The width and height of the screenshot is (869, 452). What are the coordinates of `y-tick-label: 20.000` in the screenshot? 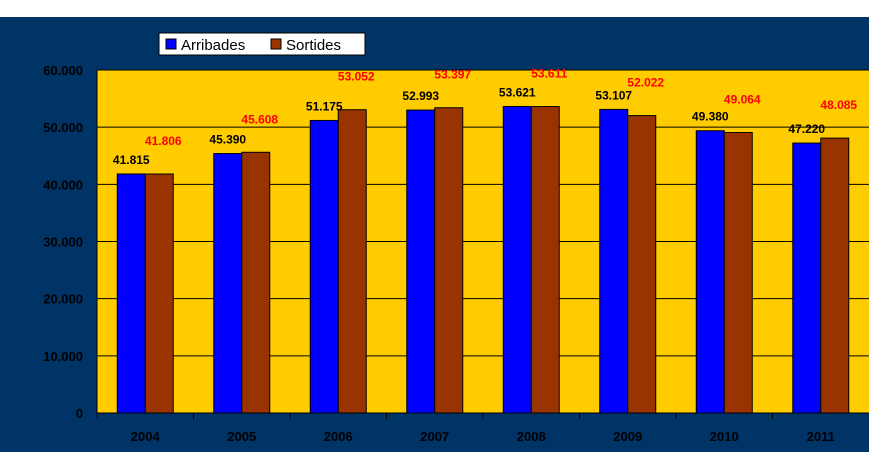 It's located at (63, 299).